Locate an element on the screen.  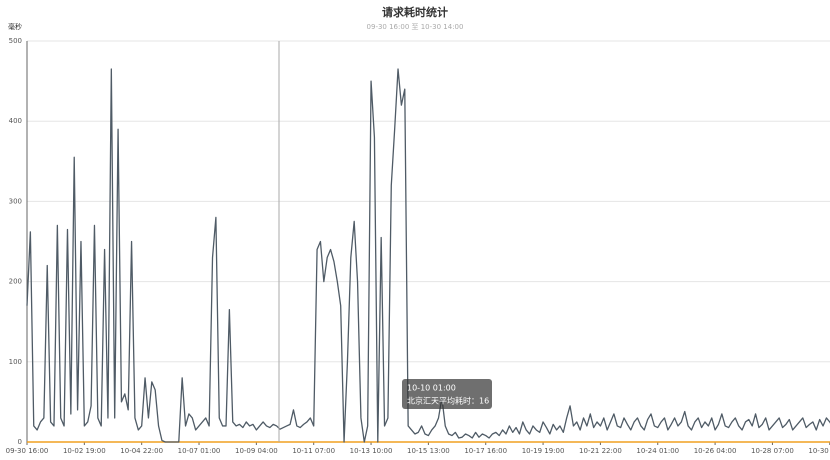
x-tick-label: 10-19 19:00 is located at coordinates (543, 451).